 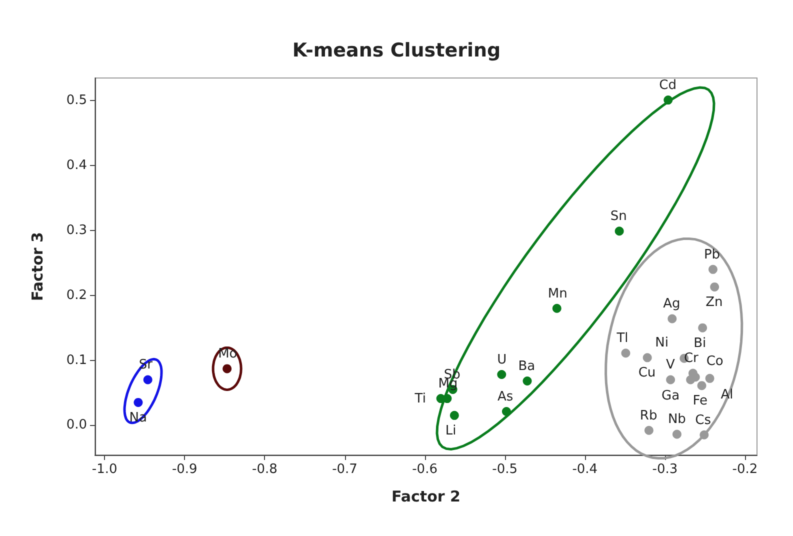 I want to click on annotation: V, so click(x=671, y=365).